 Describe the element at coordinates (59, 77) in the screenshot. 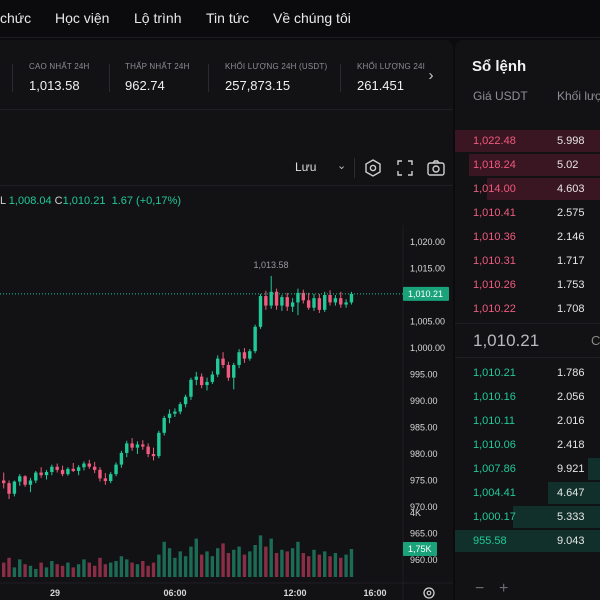

I see `stat-high-24h: CAO NHẤT 24H 1,013.58` at that location.